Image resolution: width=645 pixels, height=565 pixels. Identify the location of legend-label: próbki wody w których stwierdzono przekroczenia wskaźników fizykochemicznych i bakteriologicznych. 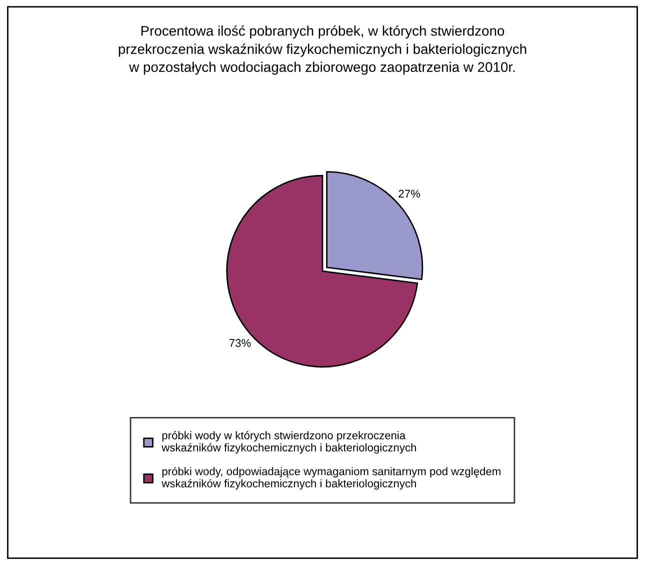
(289, 442).